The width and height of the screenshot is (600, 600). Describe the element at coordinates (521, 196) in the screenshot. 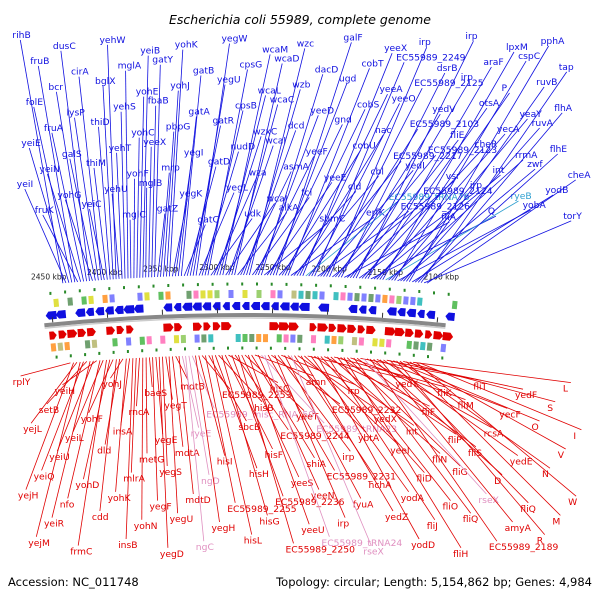

I see `plus-gene-label: ryeB` at that location.